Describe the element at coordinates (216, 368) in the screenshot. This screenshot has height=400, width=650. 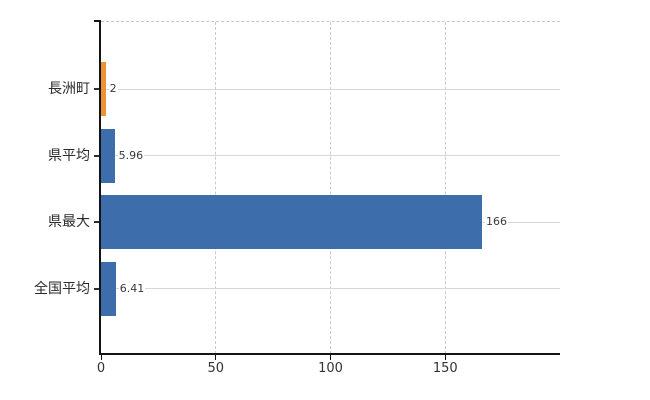
I see `x-axis-tick-label: 50` at that location.